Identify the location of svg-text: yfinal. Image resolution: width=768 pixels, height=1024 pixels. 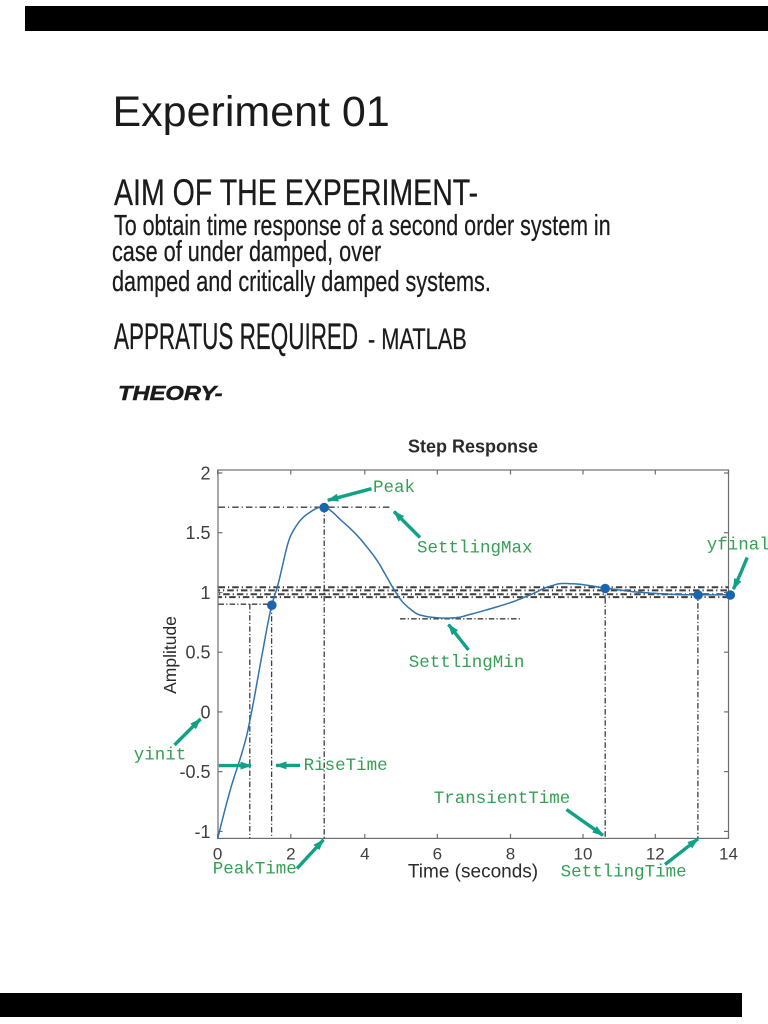
(737, 546).